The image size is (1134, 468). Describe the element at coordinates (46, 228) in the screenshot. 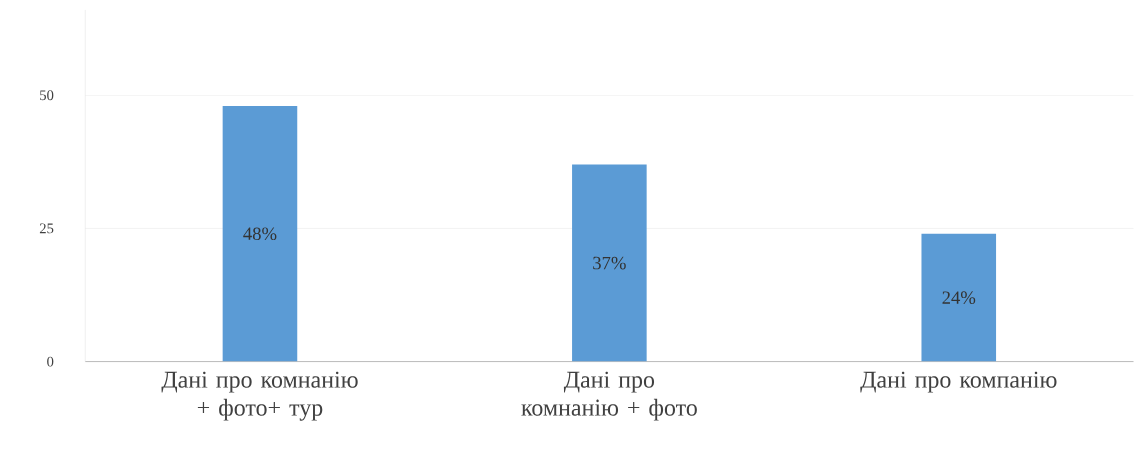

I see `y-tick-label: 25` at that location.